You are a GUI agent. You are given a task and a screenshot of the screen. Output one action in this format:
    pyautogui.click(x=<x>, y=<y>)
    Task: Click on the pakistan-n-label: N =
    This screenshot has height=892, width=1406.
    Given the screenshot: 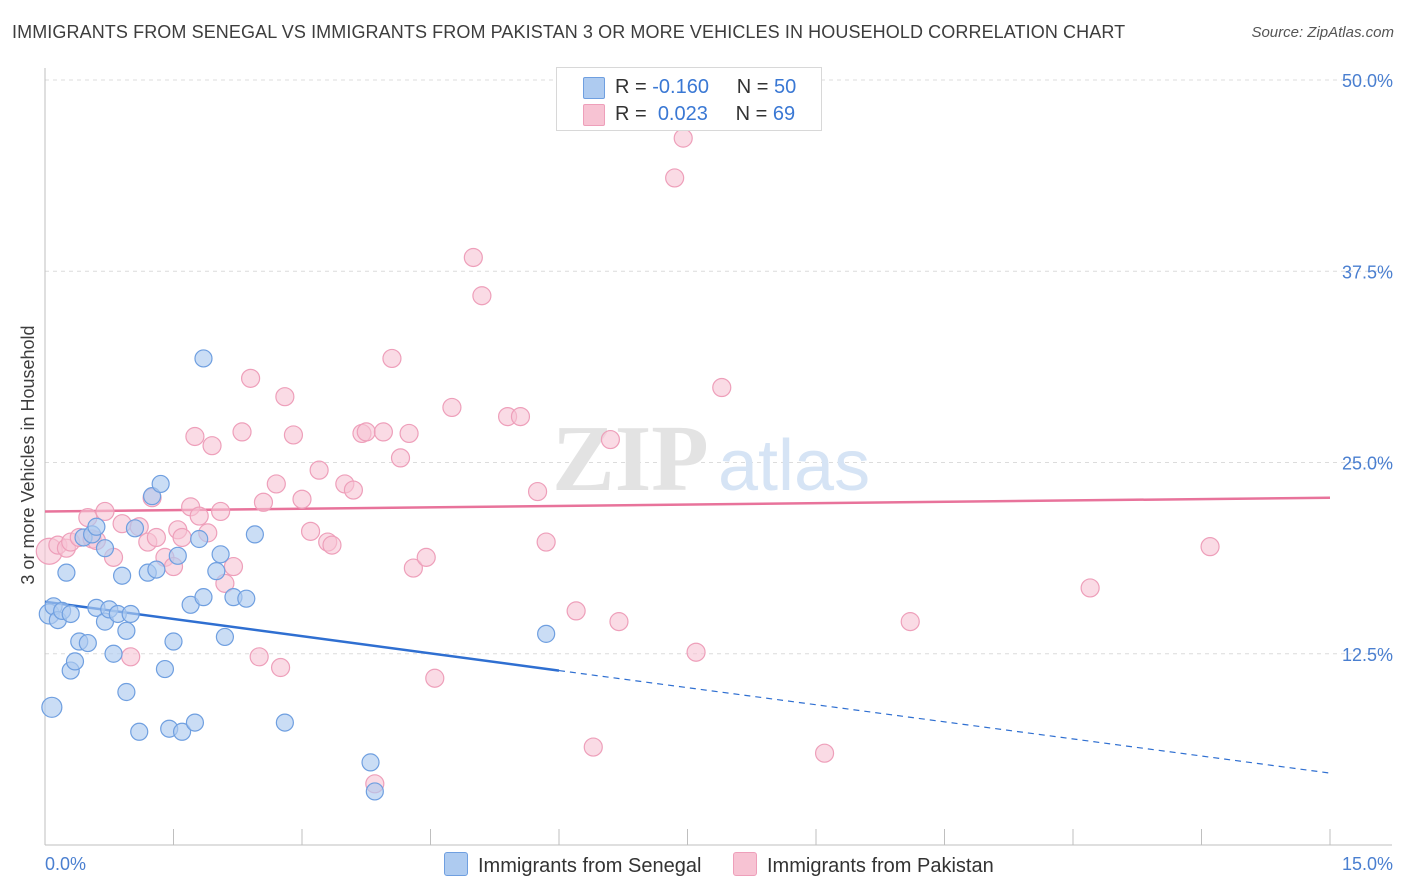 What is the action you would take?
    pyautogui.click(x=751, y=114)
    